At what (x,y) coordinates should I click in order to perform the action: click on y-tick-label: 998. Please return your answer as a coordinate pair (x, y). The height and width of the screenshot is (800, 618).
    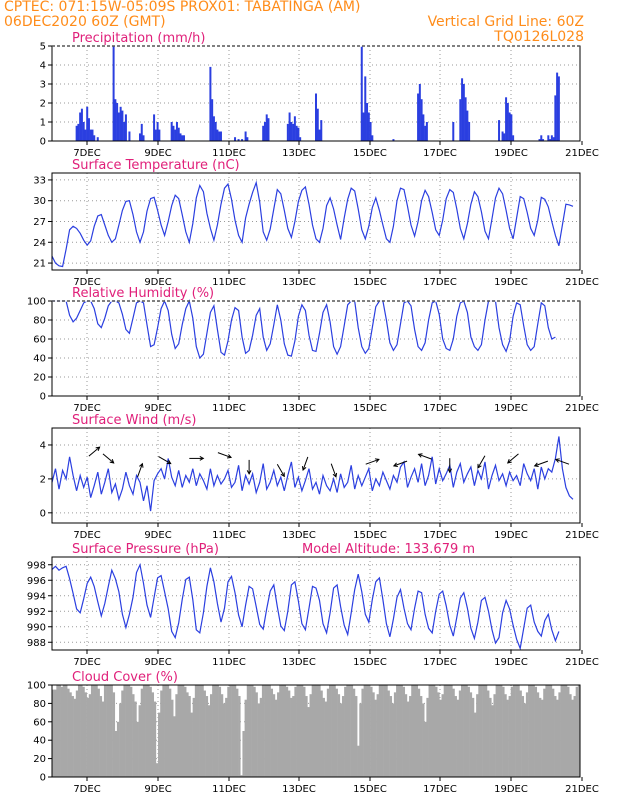
    Looking at the image, I should click on (36, 565).